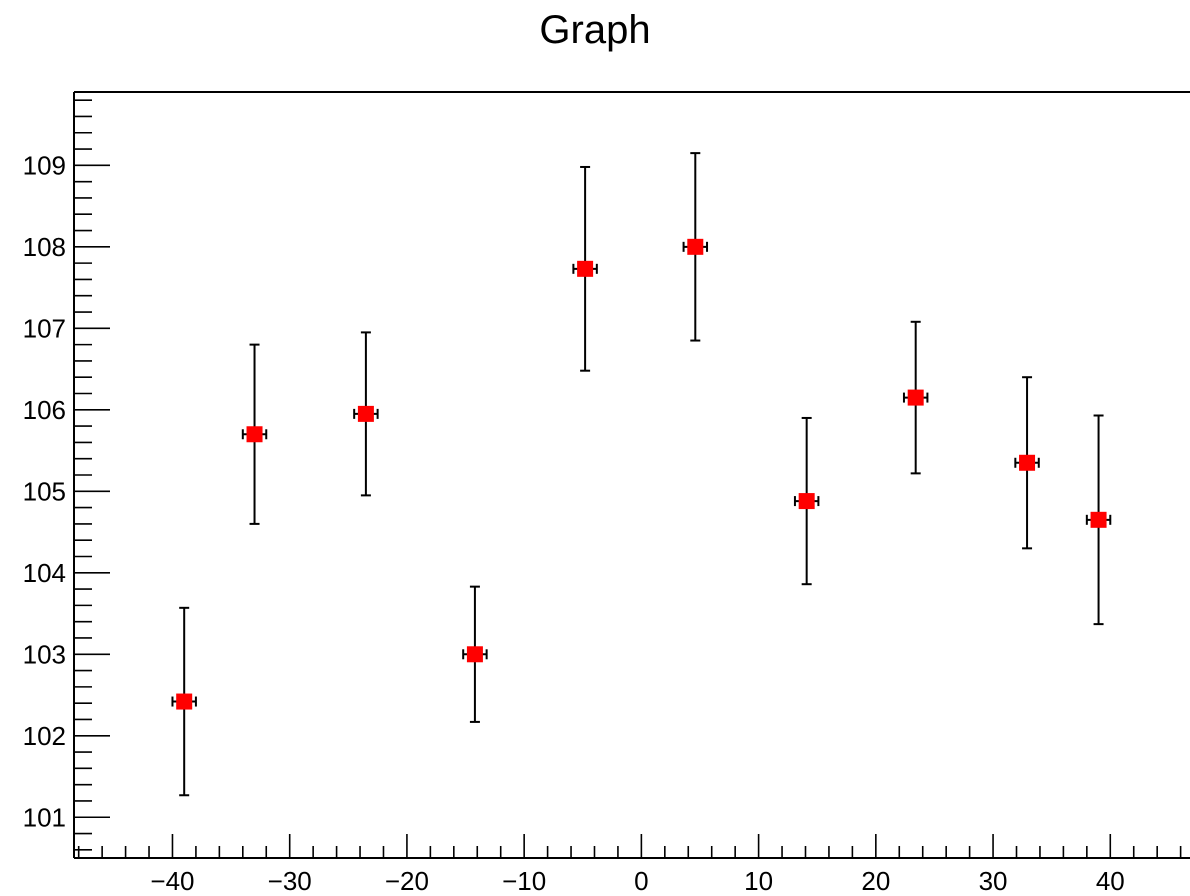  I want to click on y-tick-label: 106, so click(44, 410).